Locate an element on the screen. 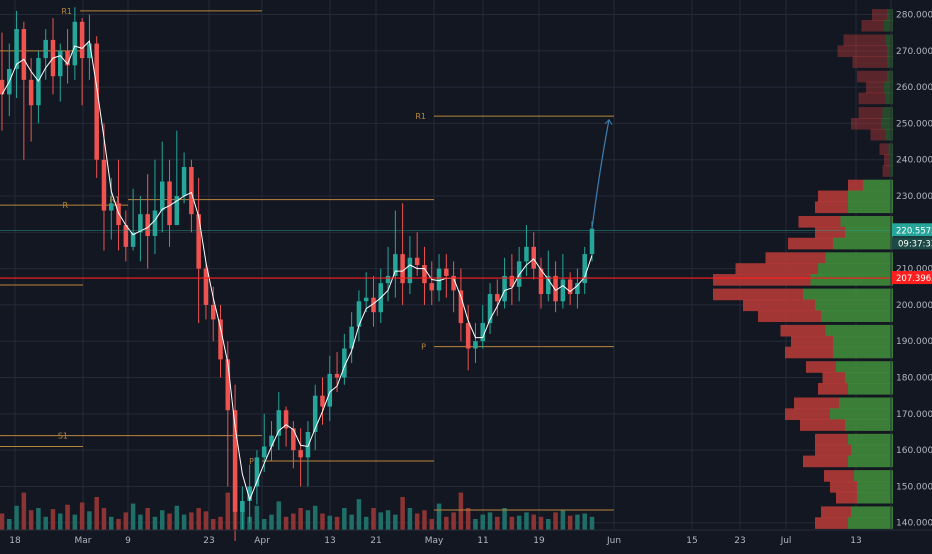  pivot-label: R is located at coordinates (65, 205).